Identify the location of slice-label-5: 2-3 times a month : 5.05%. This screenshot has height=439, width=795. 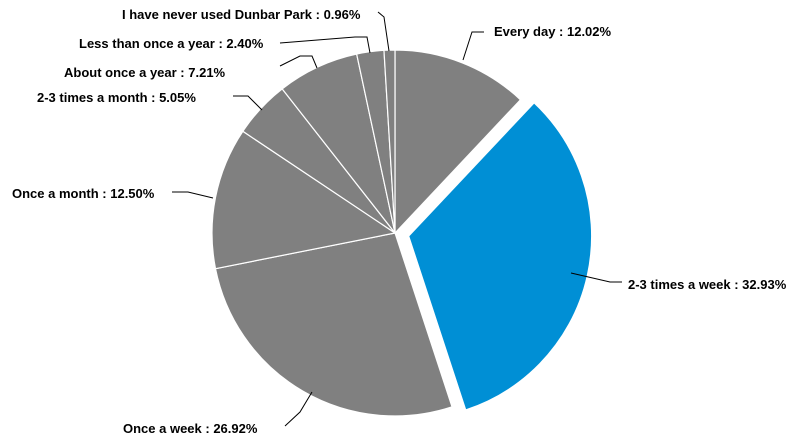
(116, 97).